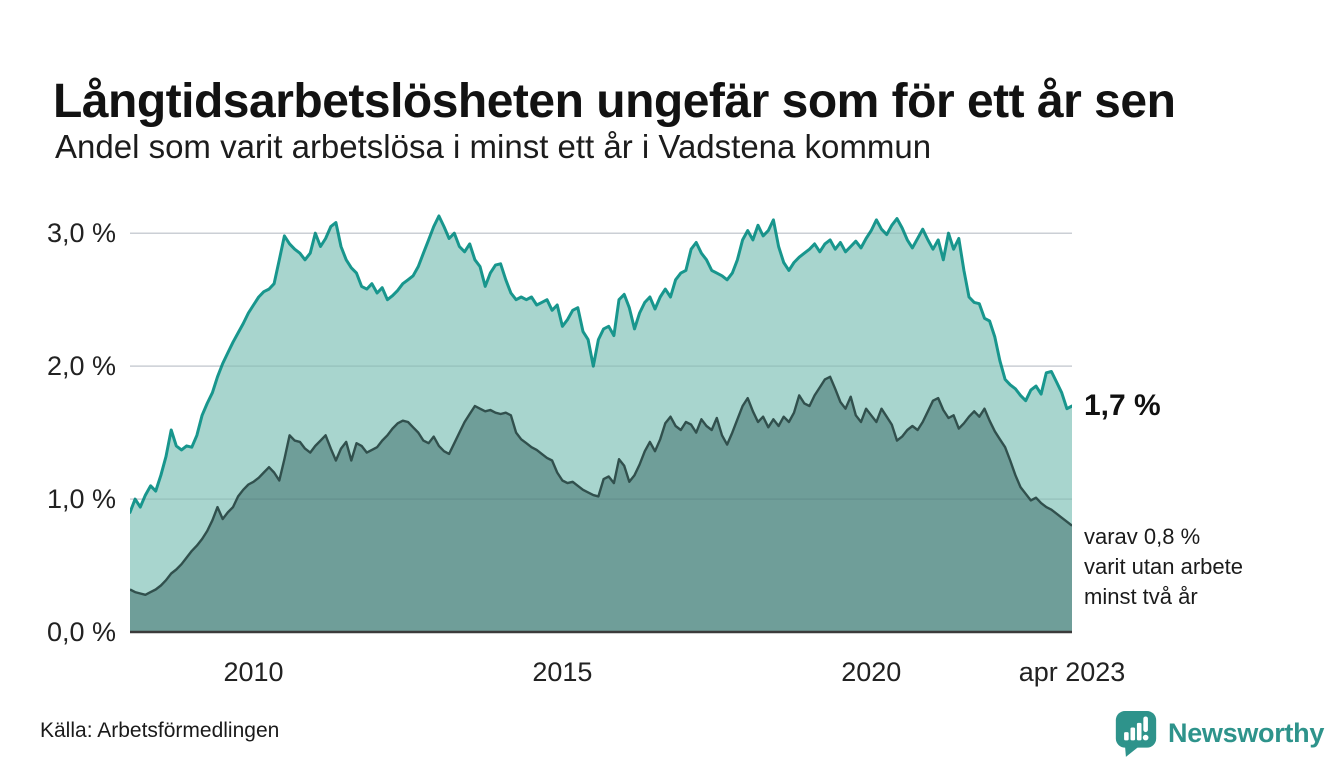 The image size is (1340, 780). What do you see at coordinates (1141, 596) in the screenshot?
I see `secondary-series-label-line3: minst två år` at bounding box center [1141, 596].